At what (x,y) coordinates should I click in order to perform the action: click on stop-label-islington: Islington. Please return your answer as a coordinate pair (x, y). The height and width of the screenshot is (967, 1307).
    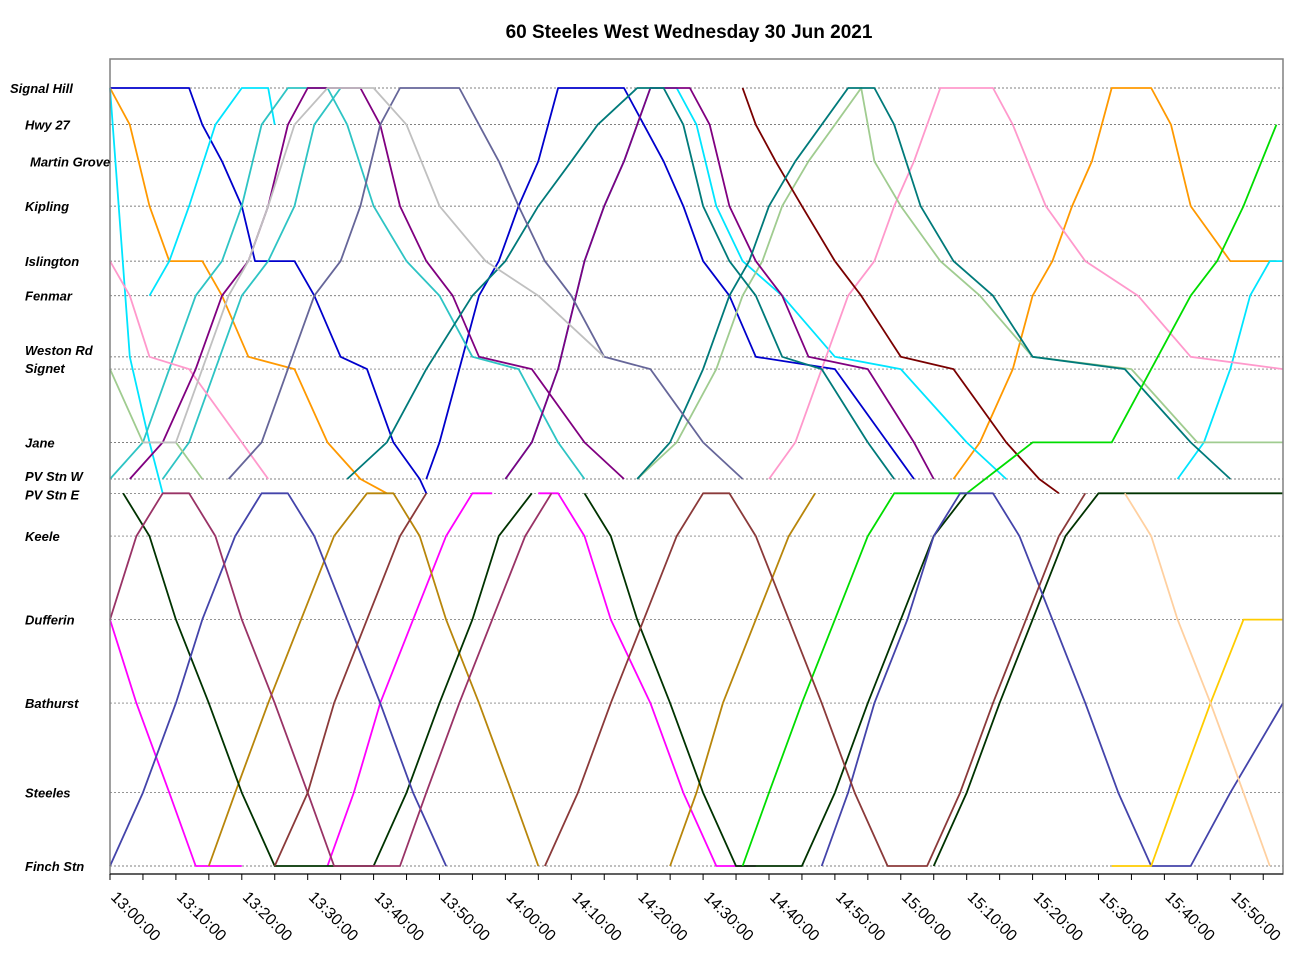
    Looking at the image, I should click on (52, 261).